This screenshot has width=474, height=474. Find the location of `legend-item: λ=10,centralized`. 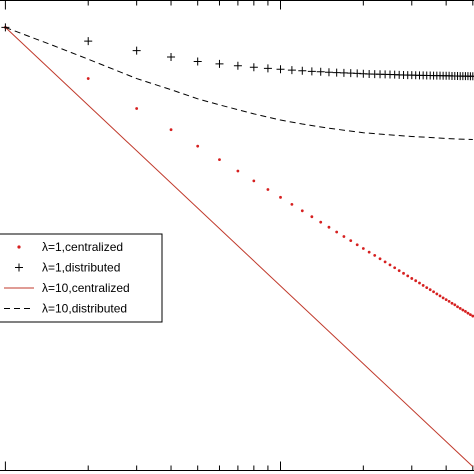

legend-item: λ=10,centralized is located at coordinates (67, 288).